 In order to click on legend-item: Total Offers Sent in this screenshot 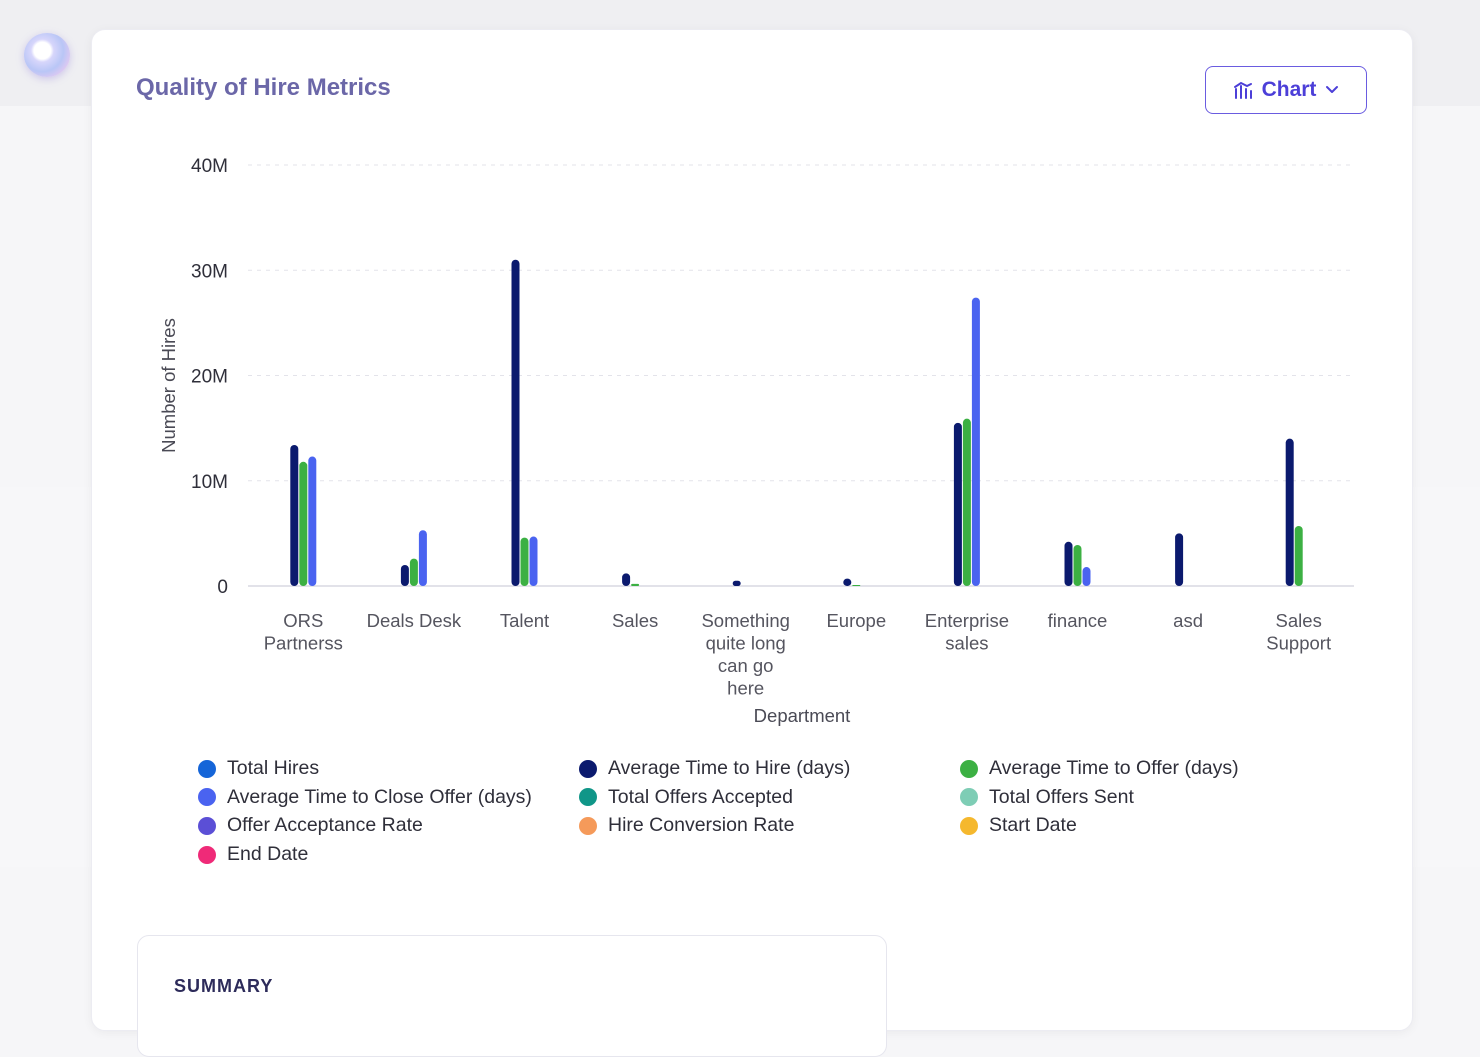, I will do `click(1047, 797)`.